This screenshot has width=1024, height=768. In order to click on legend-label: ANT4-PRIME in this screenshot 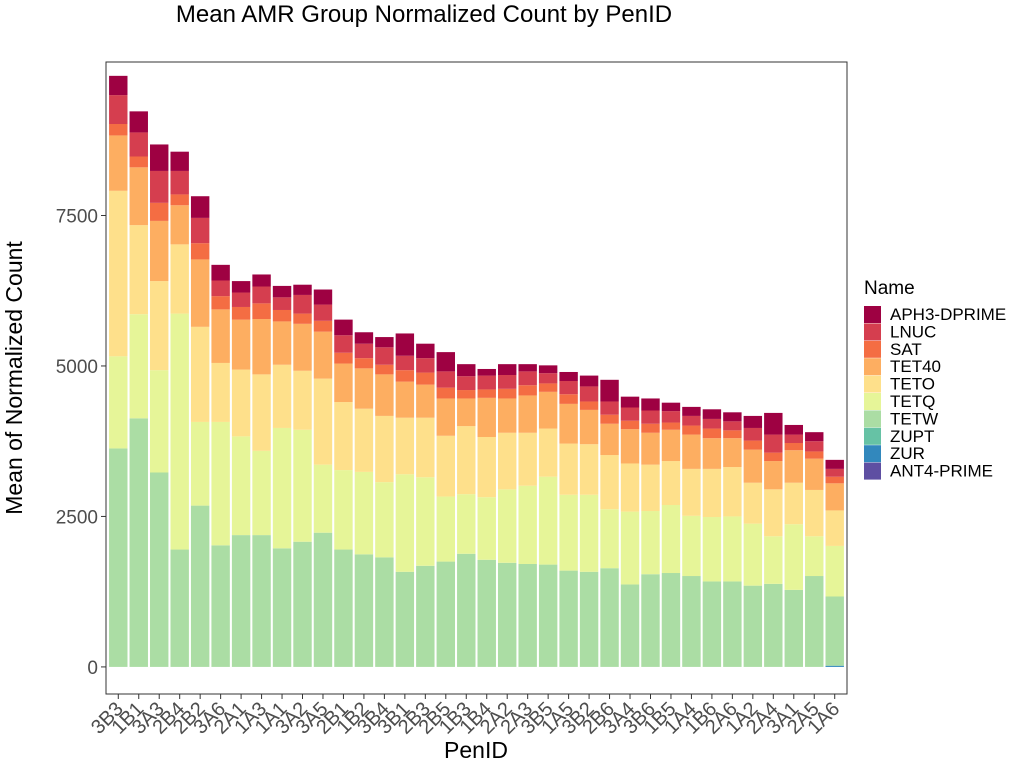, I will do `click(941, 471)`.